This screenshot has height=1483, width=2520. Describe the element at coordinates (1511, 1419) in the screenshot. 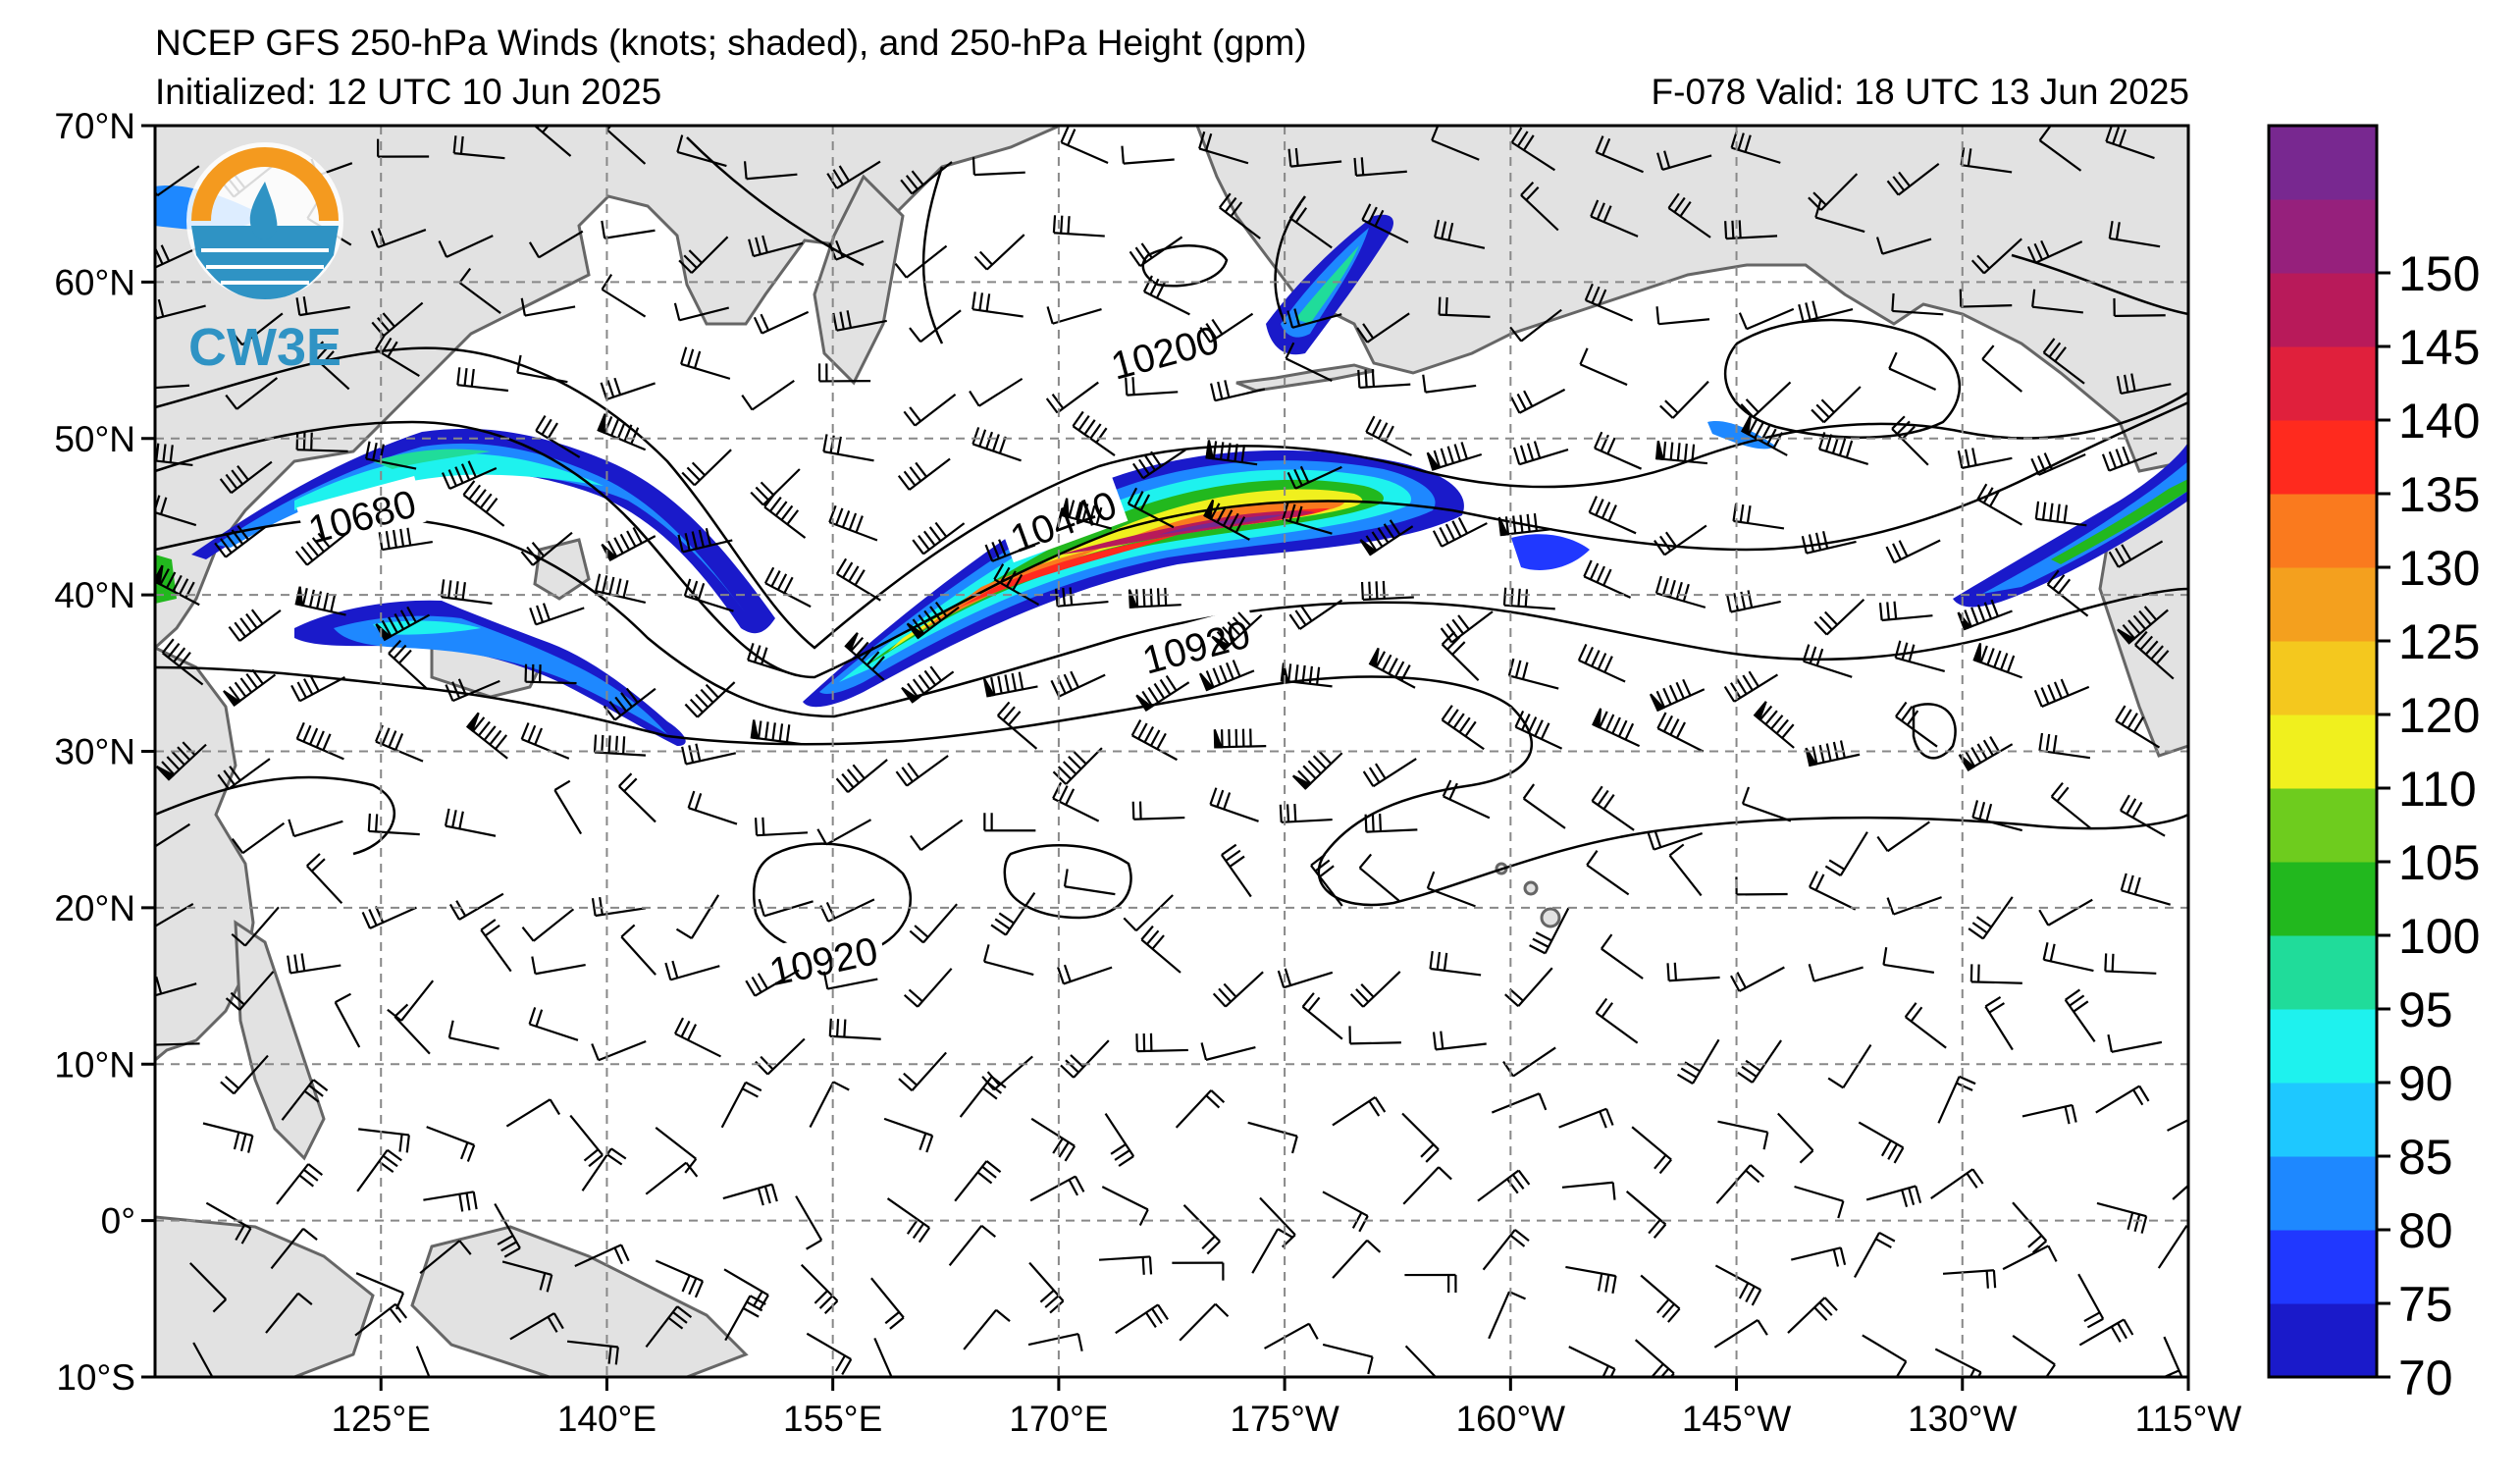

I see `lon-label-5: 160°W` at that location.